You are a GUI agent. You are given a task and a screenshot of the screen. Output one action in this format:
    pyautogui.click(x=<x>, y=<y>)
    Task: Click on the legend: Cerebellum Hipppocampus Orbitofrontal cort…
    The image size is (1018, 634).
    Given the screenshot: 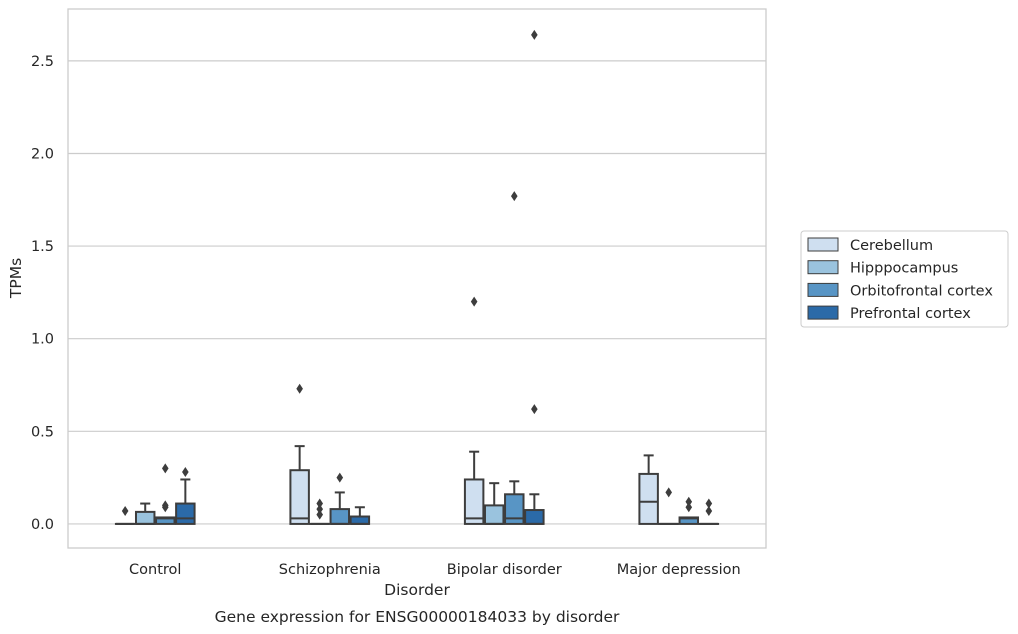 What is the action you would take?
    pyautogui.click(x=904, y=279)
    